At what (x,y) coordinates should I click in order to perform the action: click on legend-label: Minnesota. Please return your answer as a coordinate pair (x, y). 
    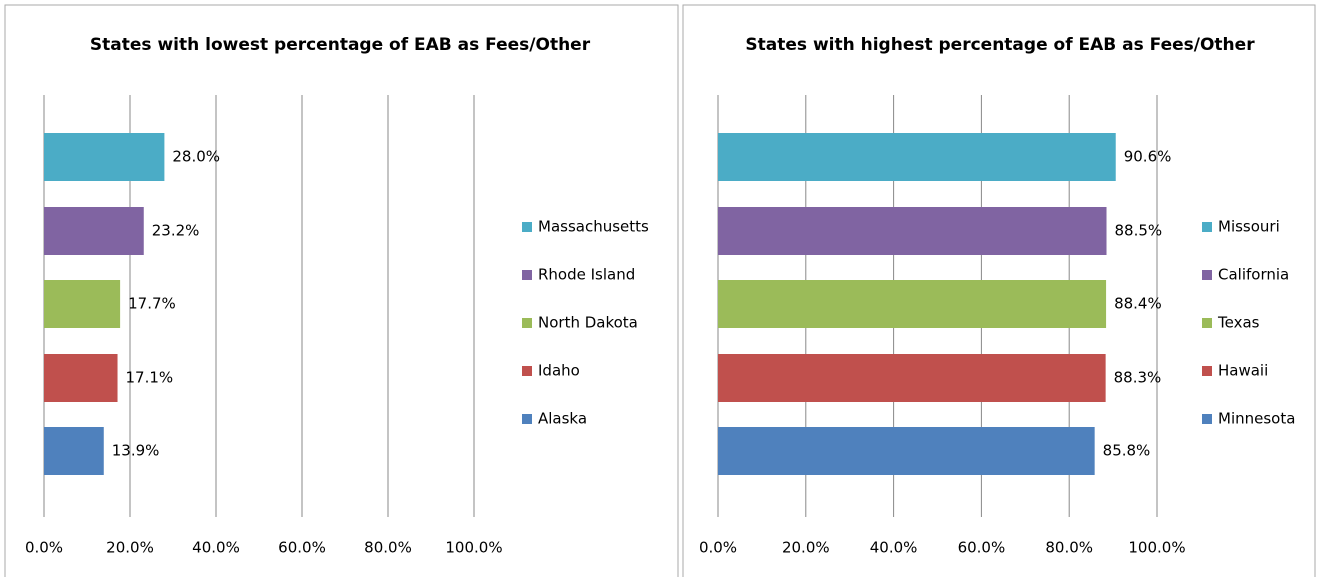
    Looking at the image, I should click on (1256, 419).